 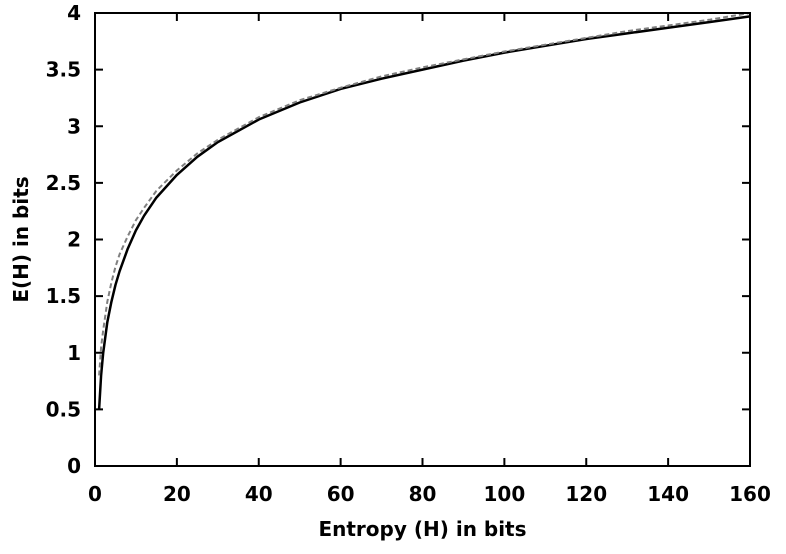 I want to click on y-tick-label: 2, so click(x=74, y=240).